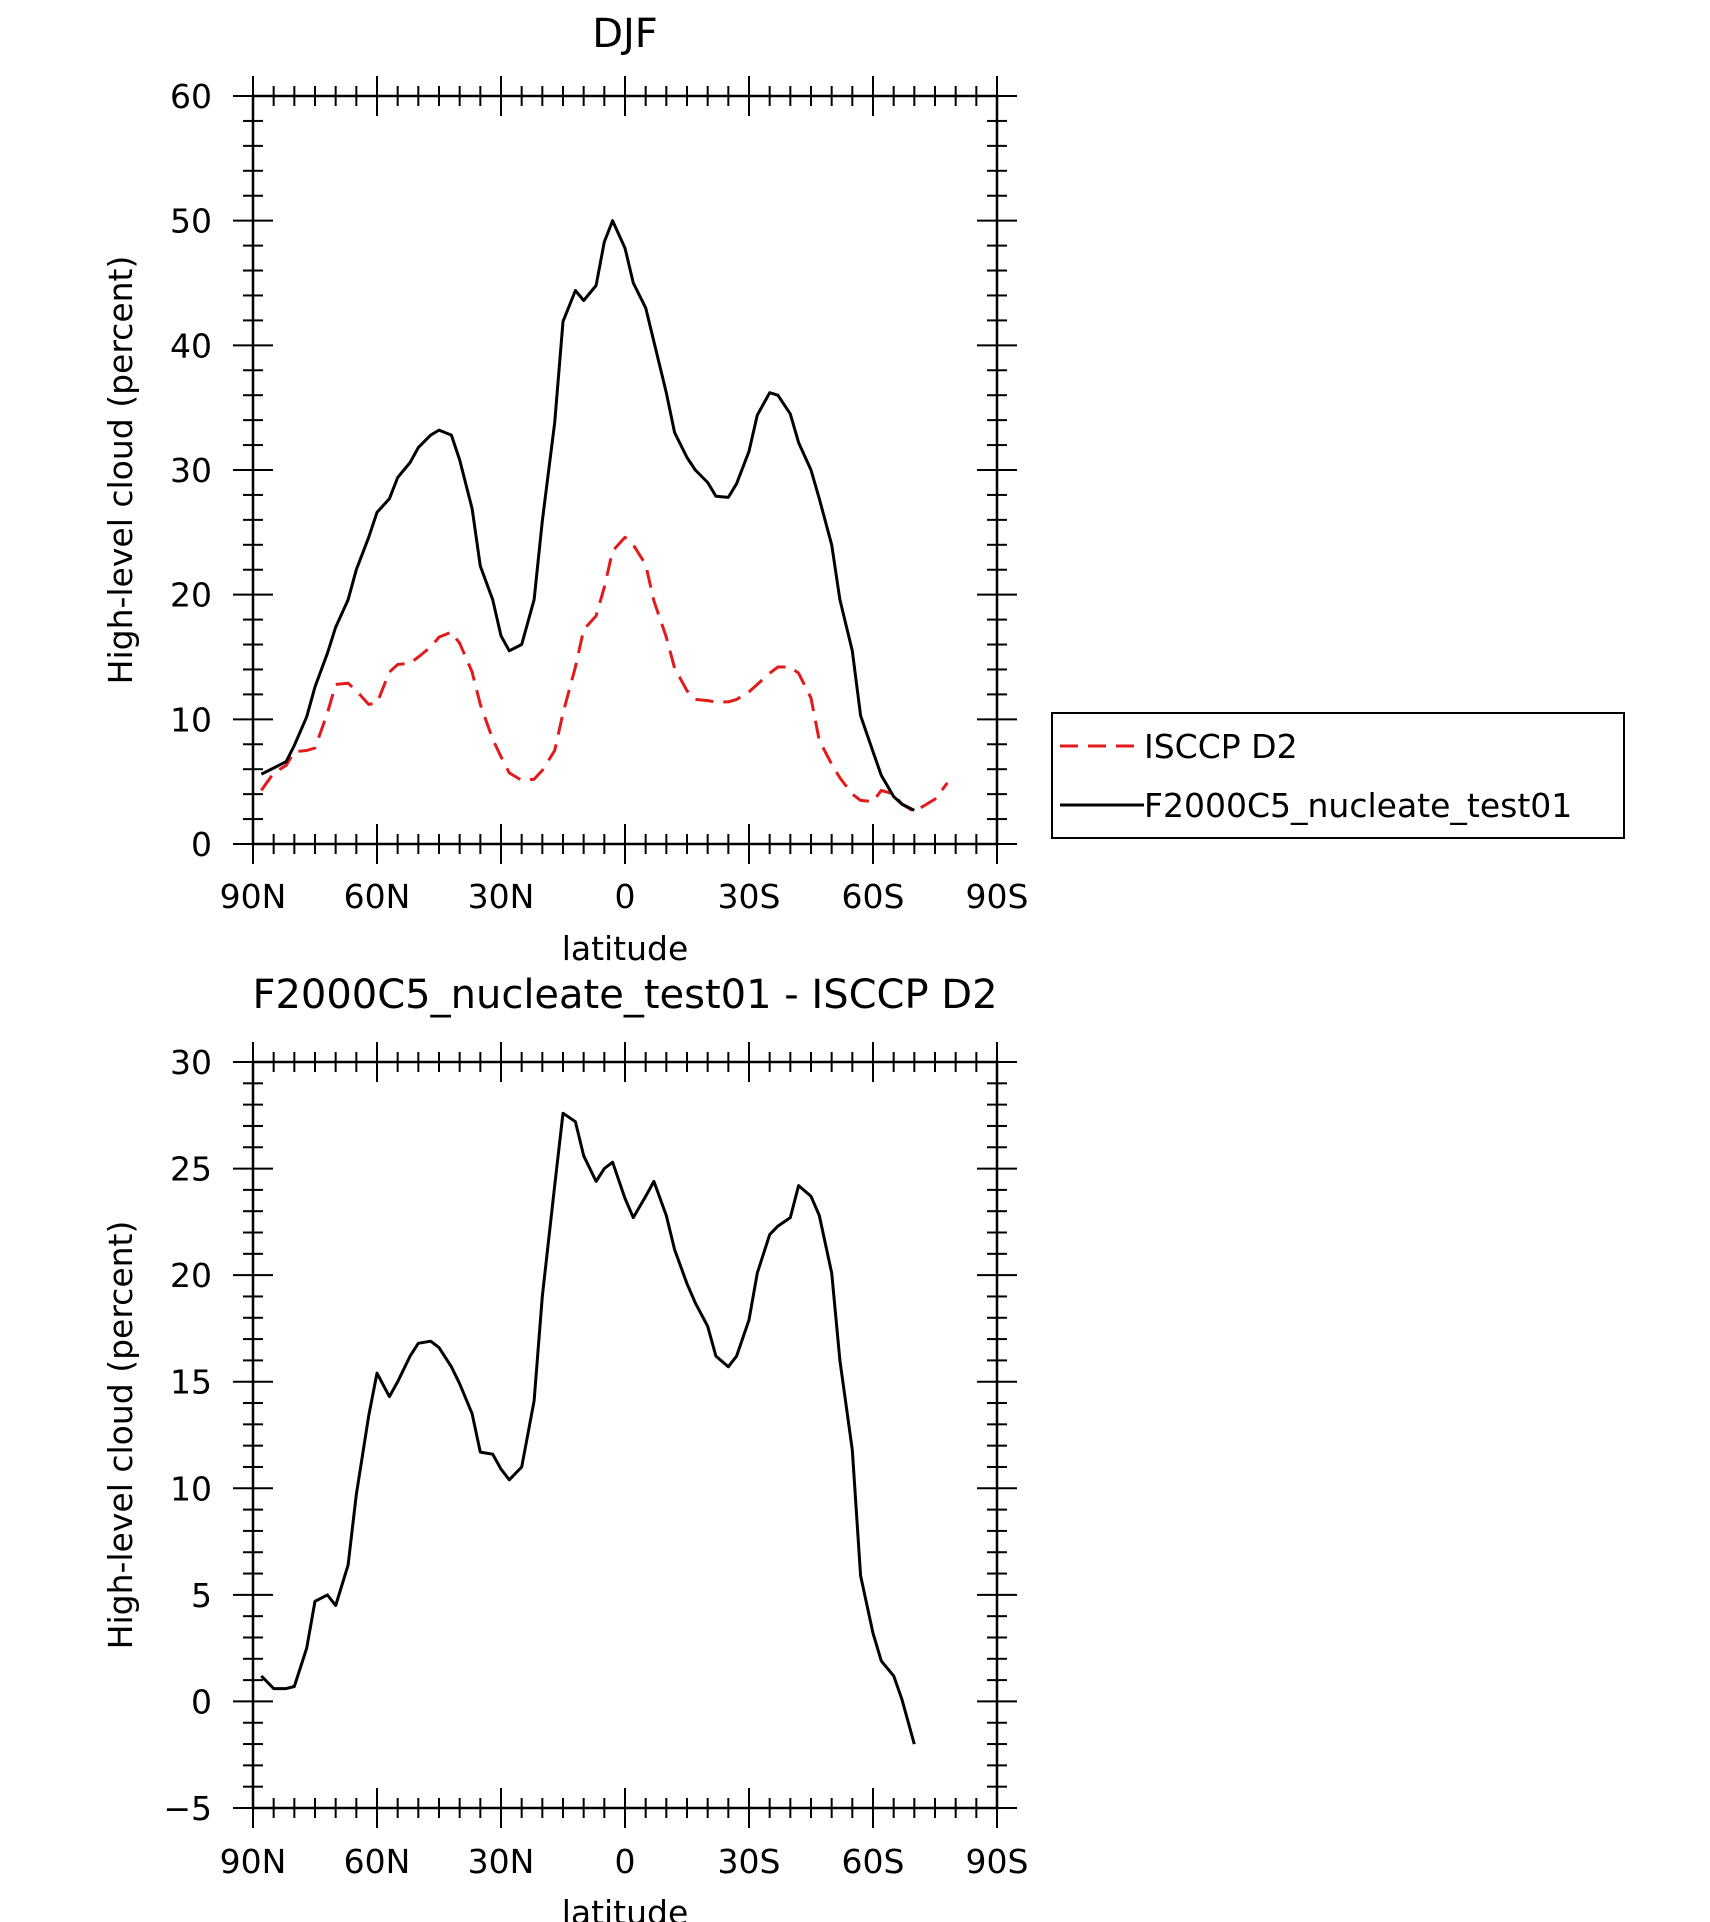 The height and width of the screenshot is (1922, 1710). Describe the element at coordinates (191, 345) in the screenshot. I see `y-tick-label: 40` at that location.